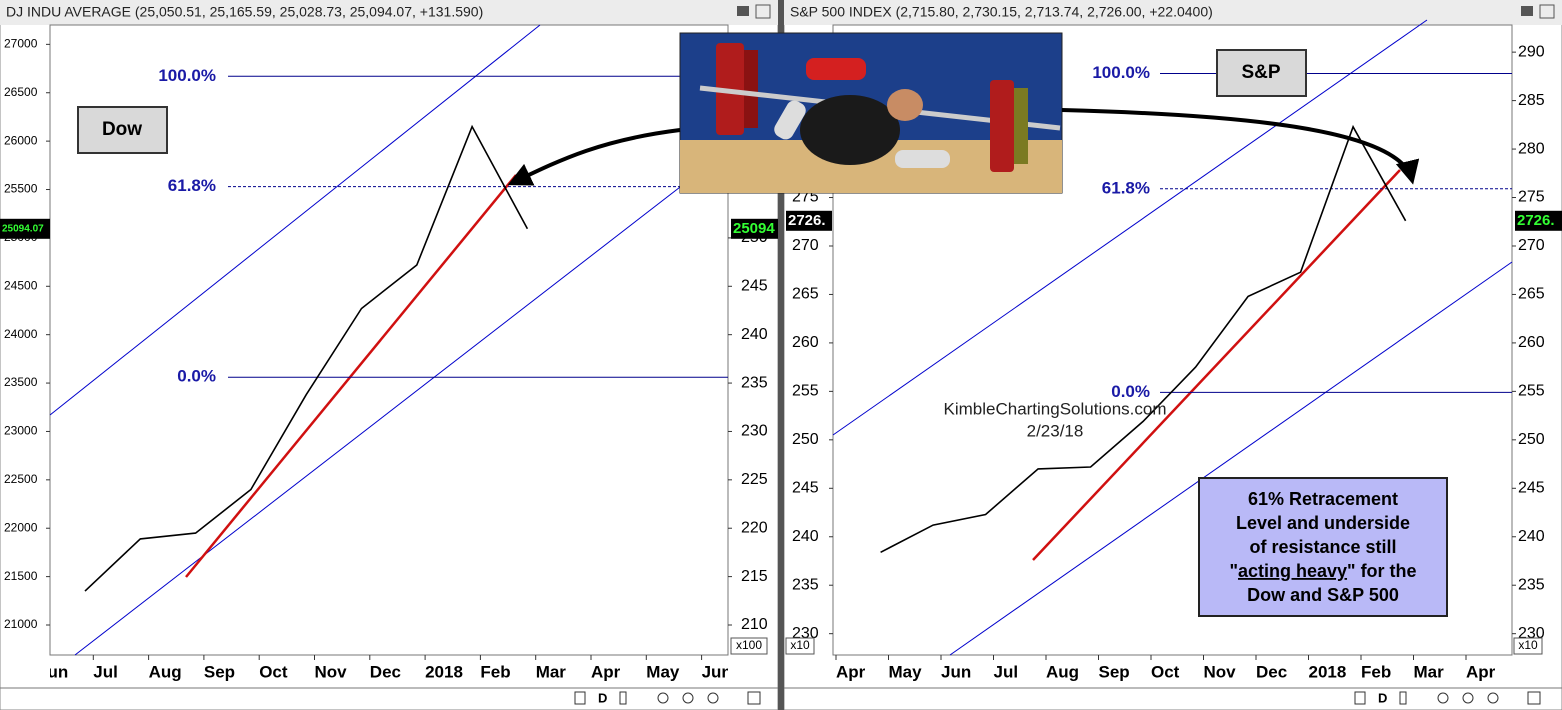 Image resolution: width=1562 pixels, height=710 pixels. I want to click on price-tag-label: 25094, so click(754, 228).